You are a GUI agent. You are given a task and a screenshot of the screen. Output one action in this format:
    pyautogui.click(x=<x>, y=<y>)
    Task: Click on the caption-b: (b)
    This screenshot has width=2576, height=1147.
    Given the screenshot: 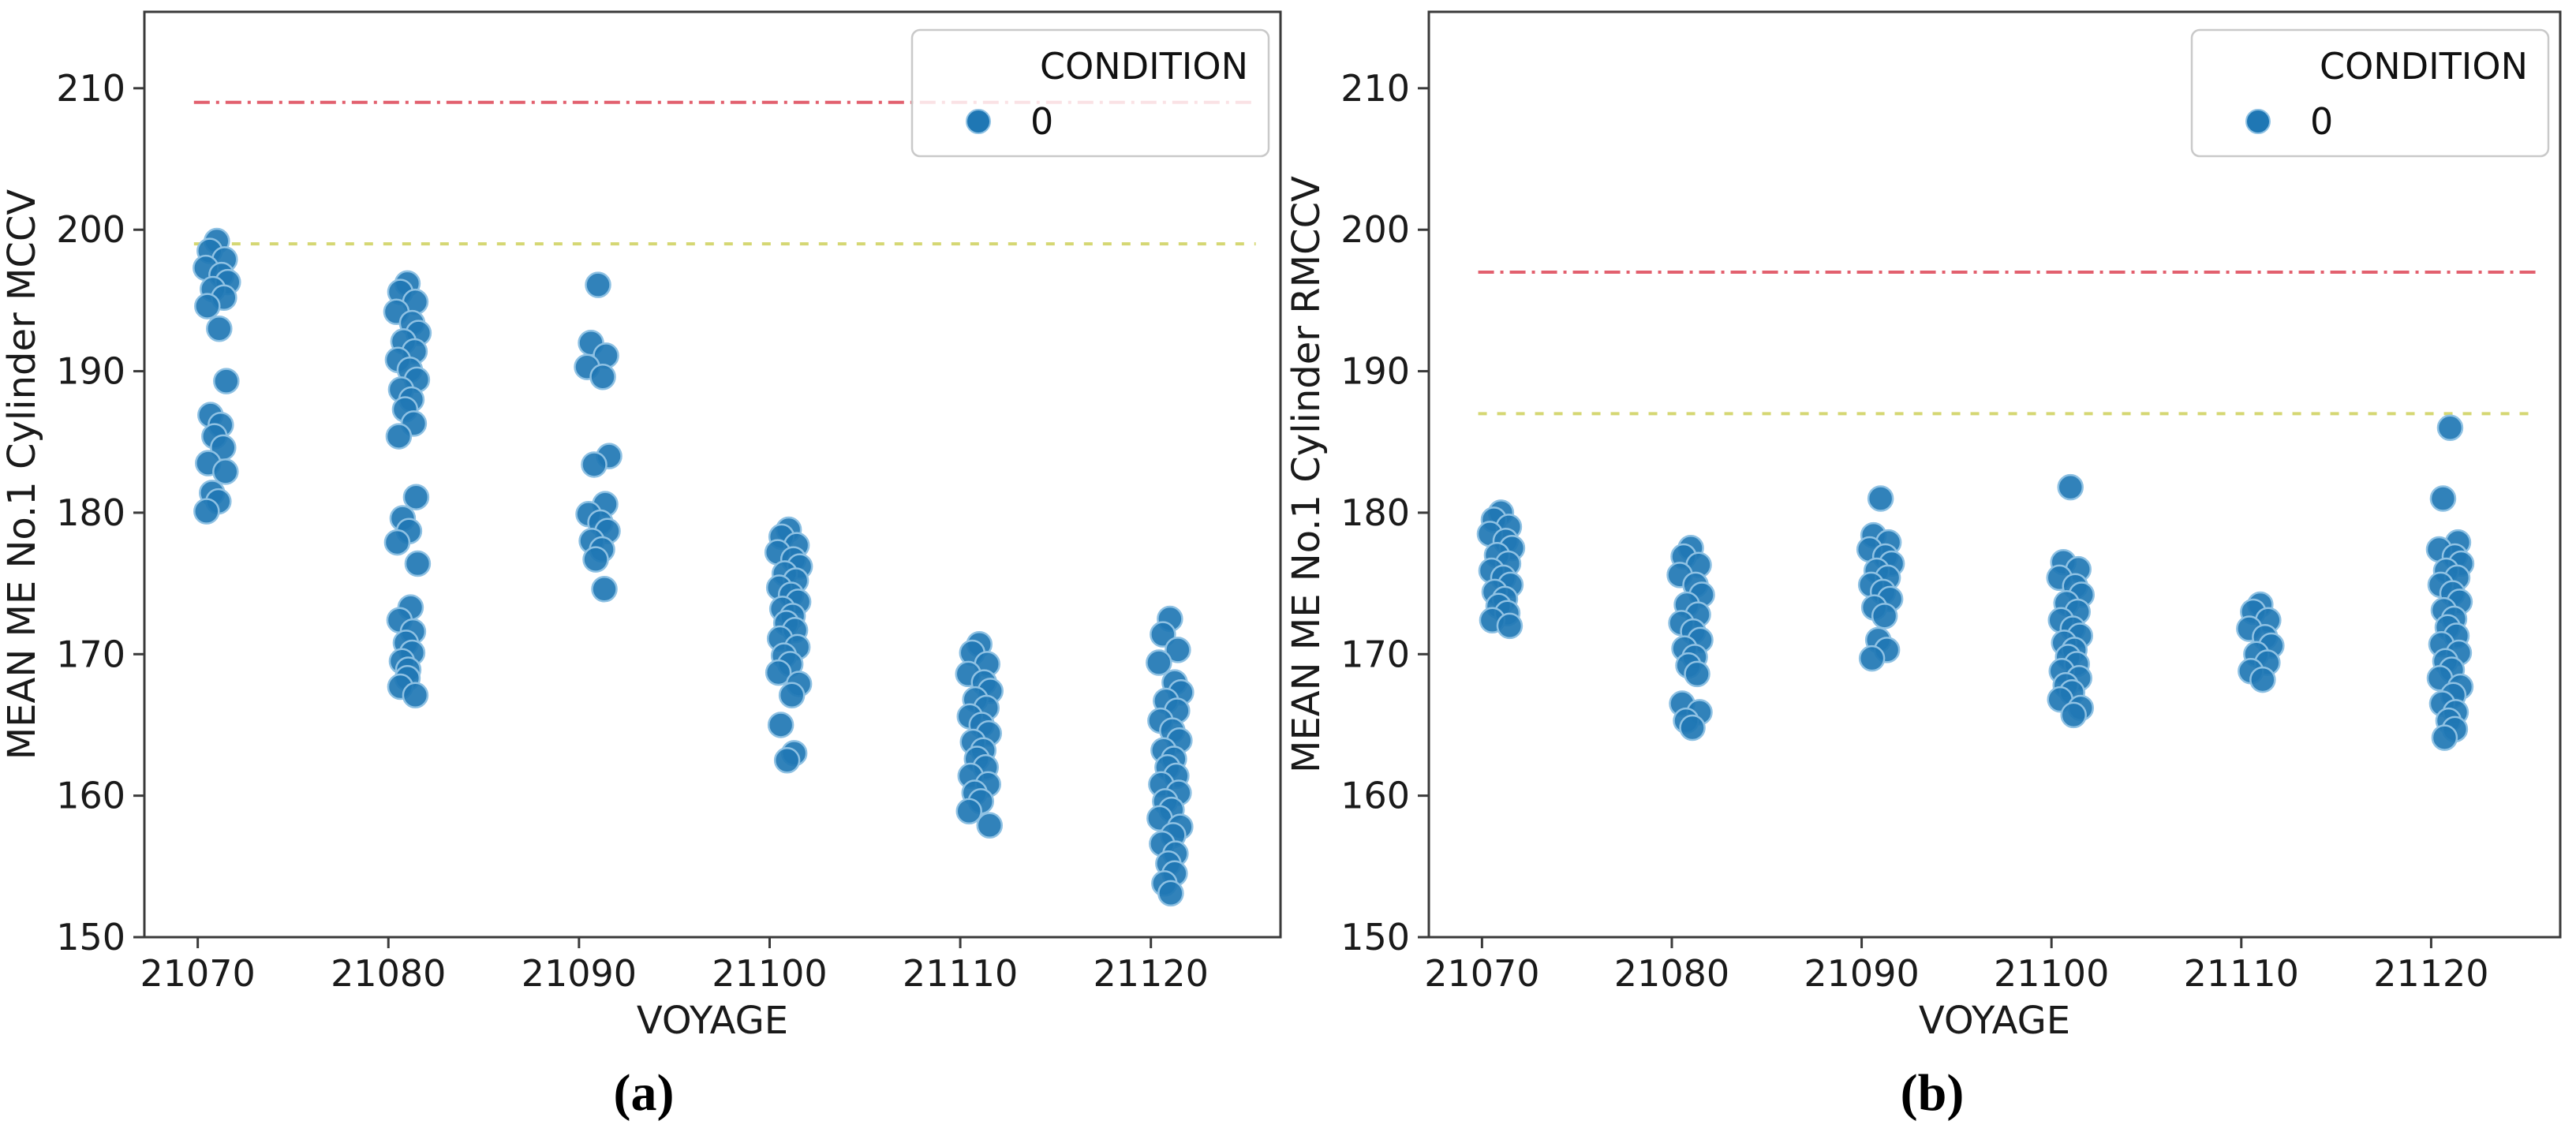 What is the action you would take?
    pyautogui.click(x=1932, y=1093)
    